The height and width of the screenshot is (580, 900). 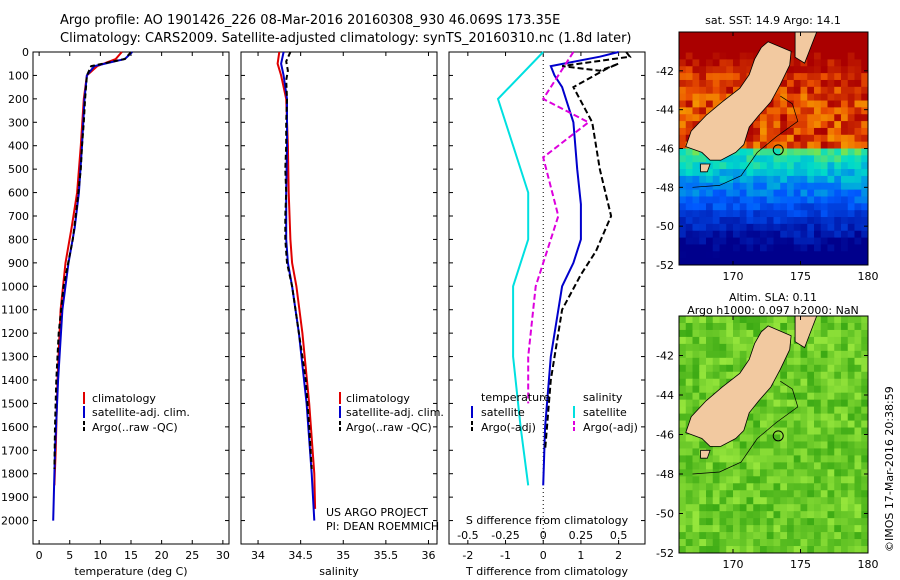 I want to click on y-tick-label: 1500, so click(x=15, y=403).